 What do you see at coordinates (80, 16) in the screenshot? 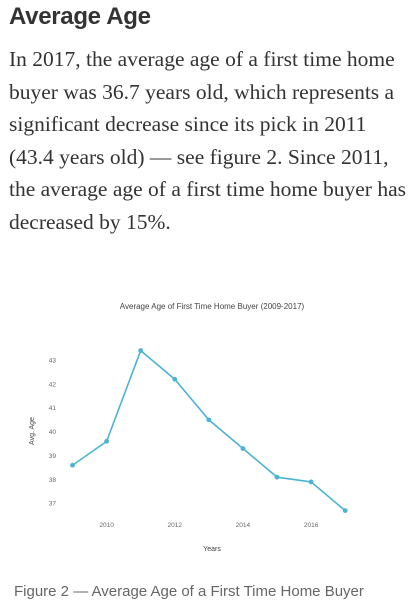
I see `section-heading: Average Age` at bounding box center [80, 16].